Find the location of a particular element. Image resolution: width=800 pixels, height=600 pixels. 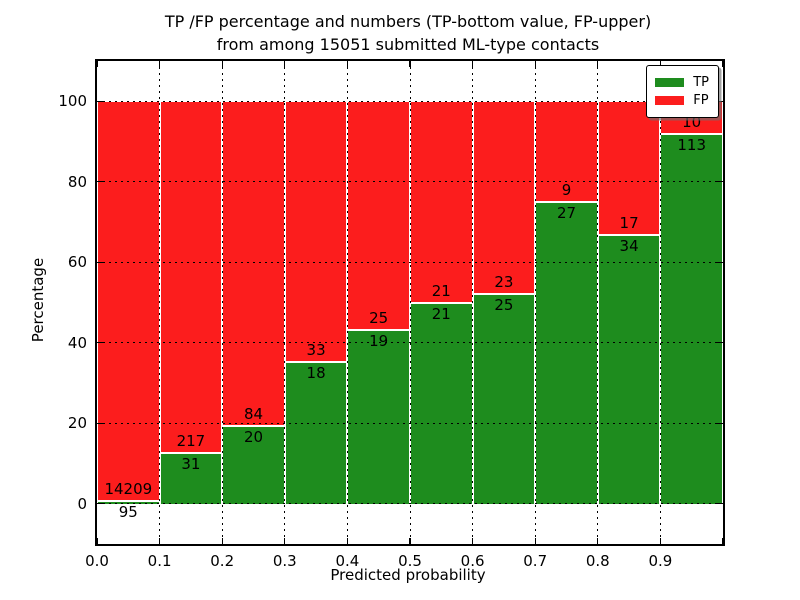

fp-count-label: 84 is located at coordinates (253, 414).